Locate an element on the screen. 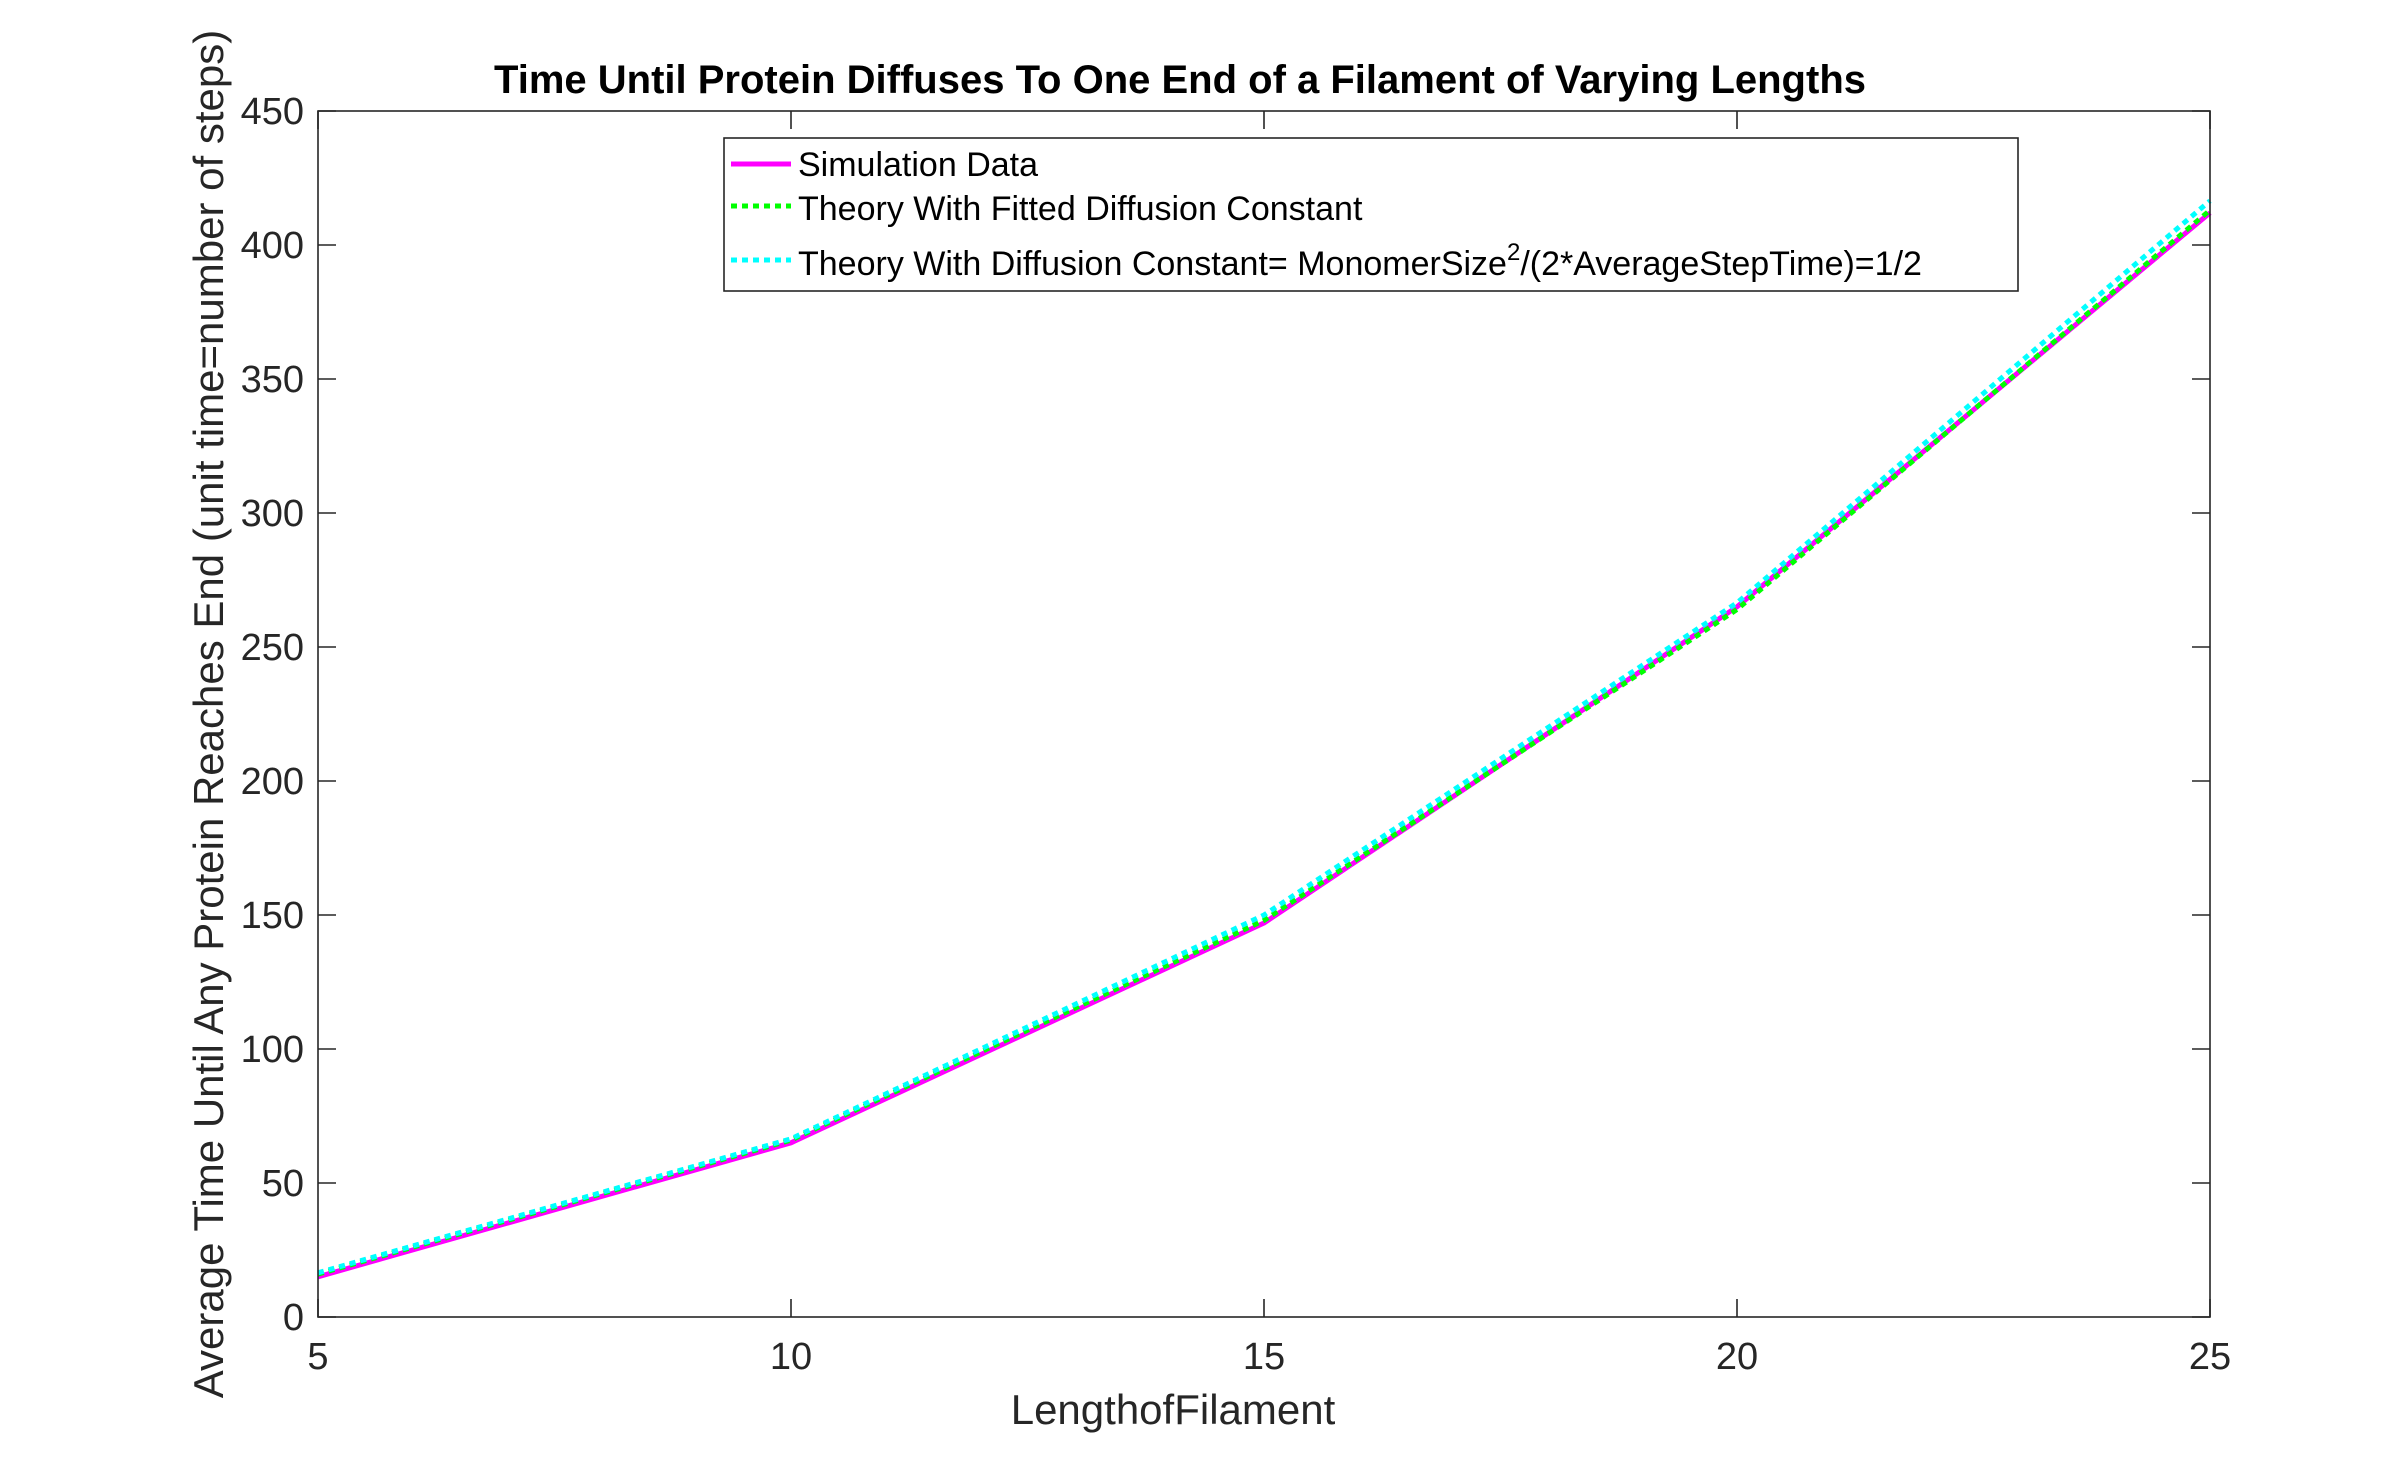 This screenshot has height=1465, width=2408. y-tick-label: 350 is located at coordinates (272, 380).